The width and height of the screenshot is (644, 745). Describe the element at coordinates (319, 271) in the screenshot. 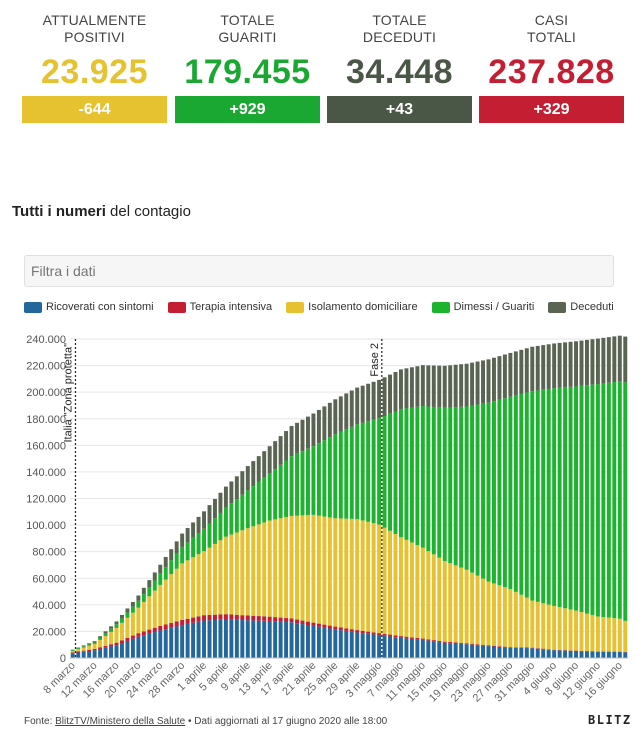

I see `filter-input` at that location.